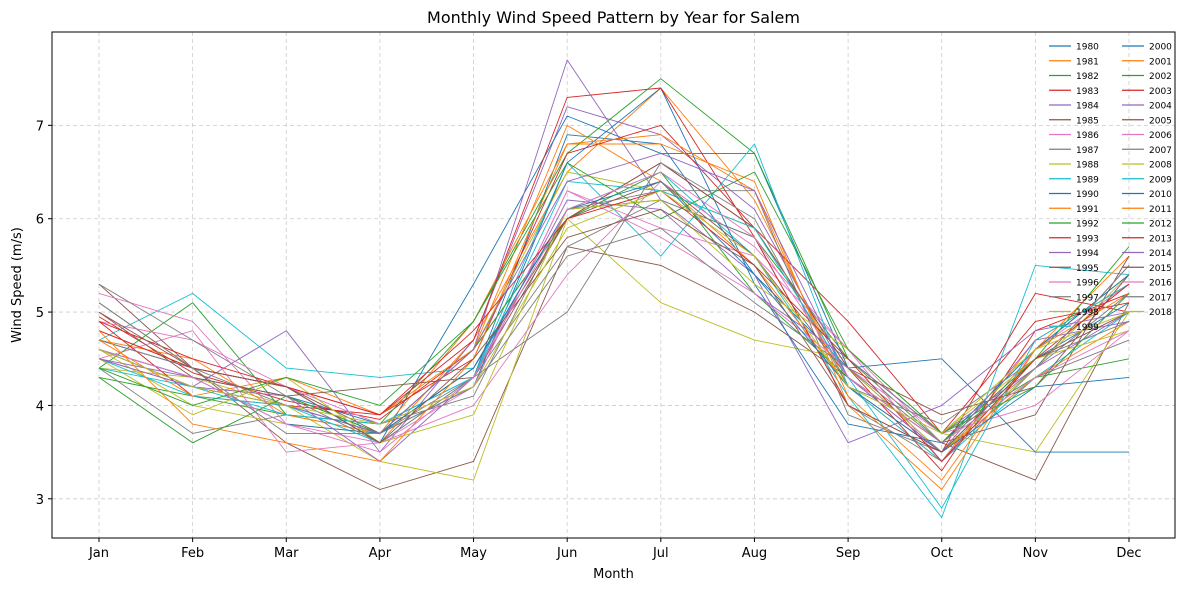 Image resolution: width=1189 pixels, height=594 pixels. What do you see at coordinates (1074, 77) in the screenshot?
I see `legend-item: 1982` at bounding box center [1074, 77].